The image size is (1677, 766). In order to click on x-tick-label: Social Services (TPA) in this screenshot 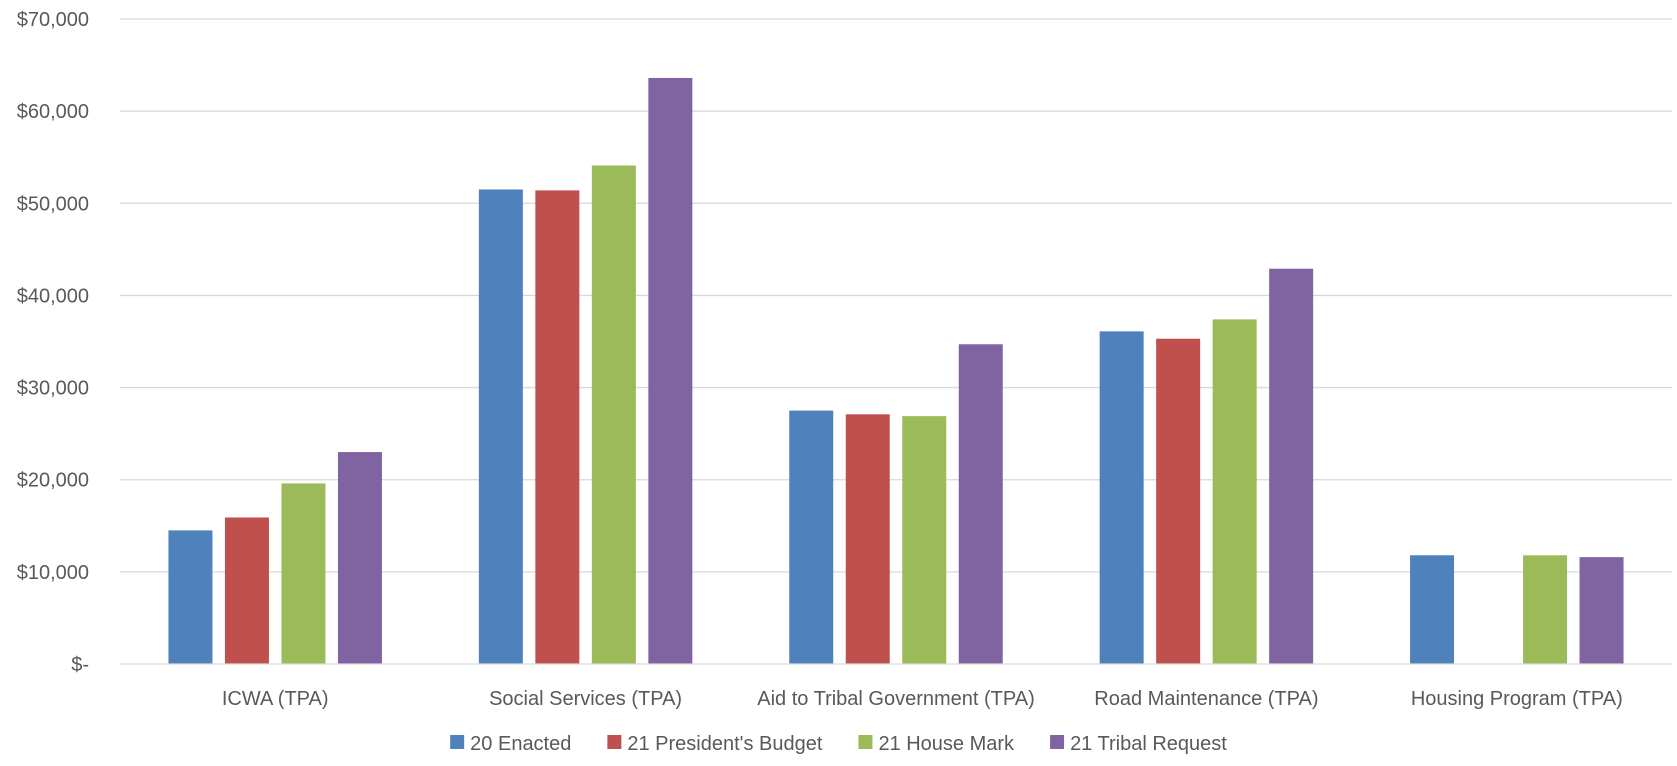, I will do `click(585, 699)`.